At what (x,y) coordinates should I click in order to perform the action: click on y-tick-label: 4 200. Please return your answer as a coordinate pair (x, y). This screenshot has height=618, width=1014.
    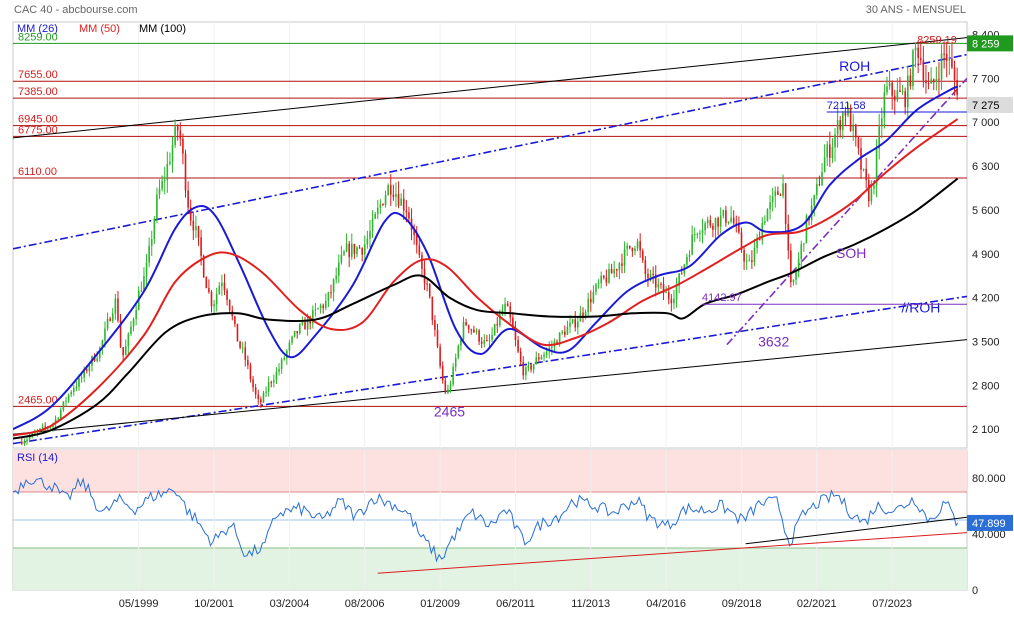
    Looking at the image, I should click on (986, 299).